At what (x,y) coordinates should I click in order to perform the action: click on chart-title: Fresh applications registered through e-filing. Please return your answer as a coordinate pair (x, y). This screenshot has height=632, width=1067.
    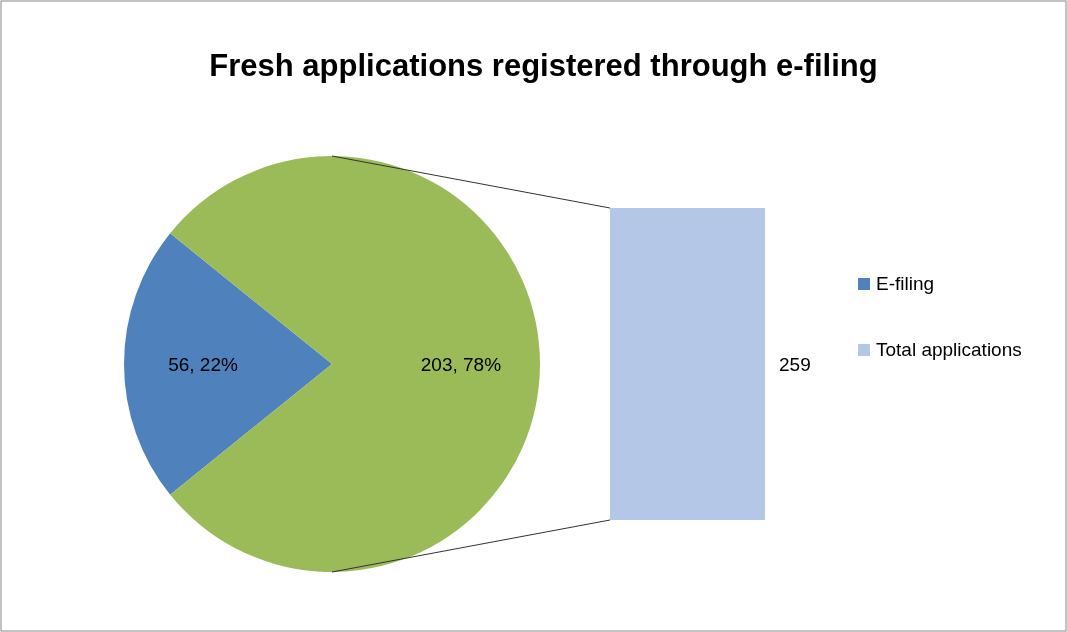
    Looking at the image, I should click on (543, 65).